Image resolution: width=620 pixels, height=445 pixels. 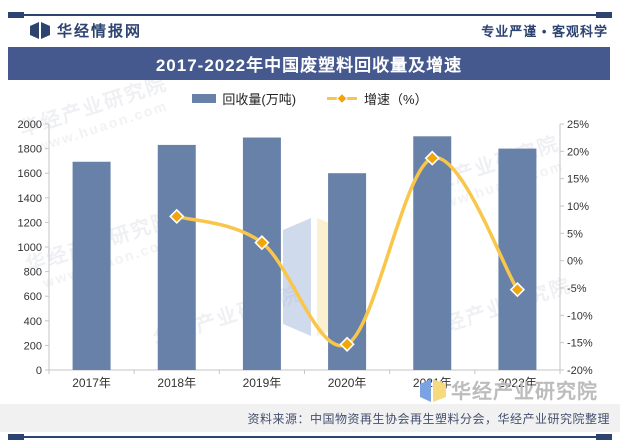 What do you see at coordinates (577, 289) in the screenshot?
I see `y-axis-right-label: -5%` at bounding box center [577, 289].